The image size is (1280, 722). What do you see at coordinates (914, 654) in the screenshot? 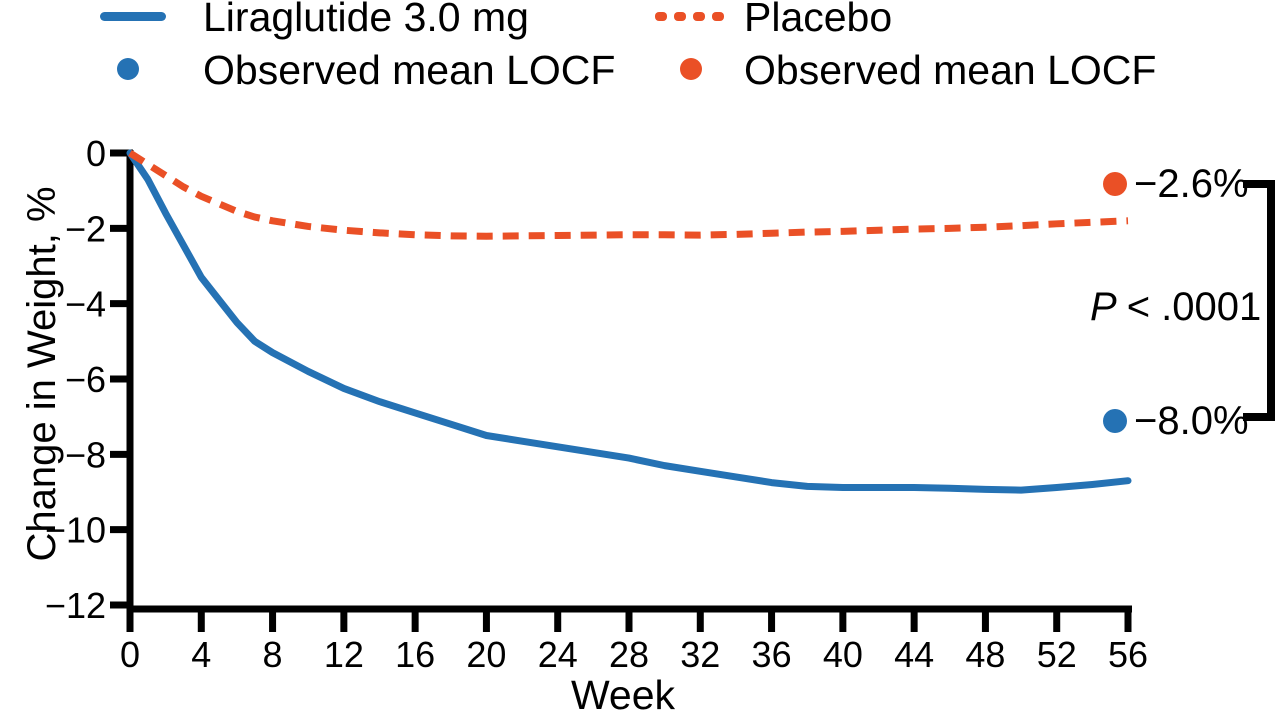
I see `x-tick-label: 44` at bounding box center [914, 654].